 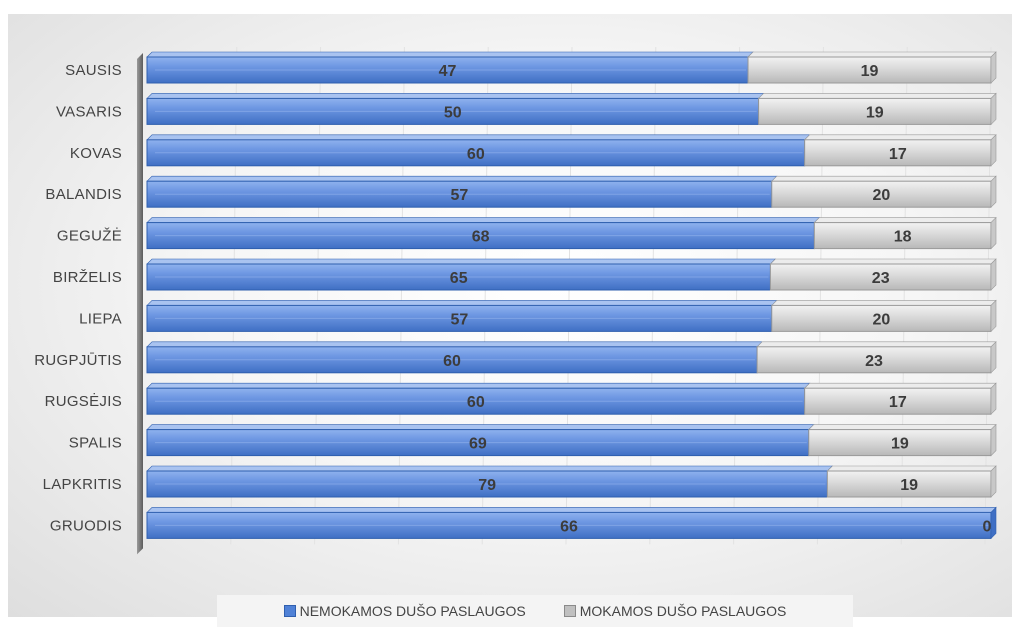 What do you see at coordinates (100, 318) in the screenshot?
I see `category-label: LIEPA` at bounding box center [100, 318].